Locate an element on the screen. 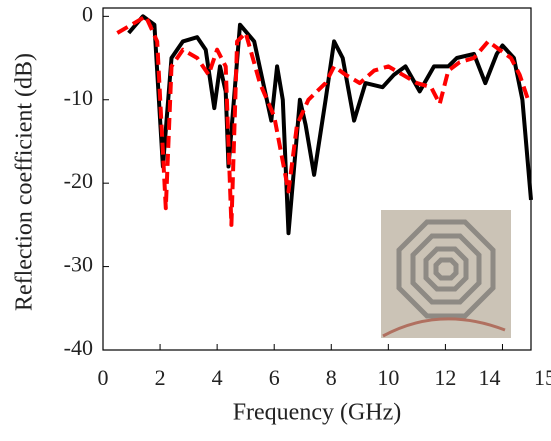 This screenshot has width=551, height=441. x-tick-label: 8 is located at coordinates (331, 377).